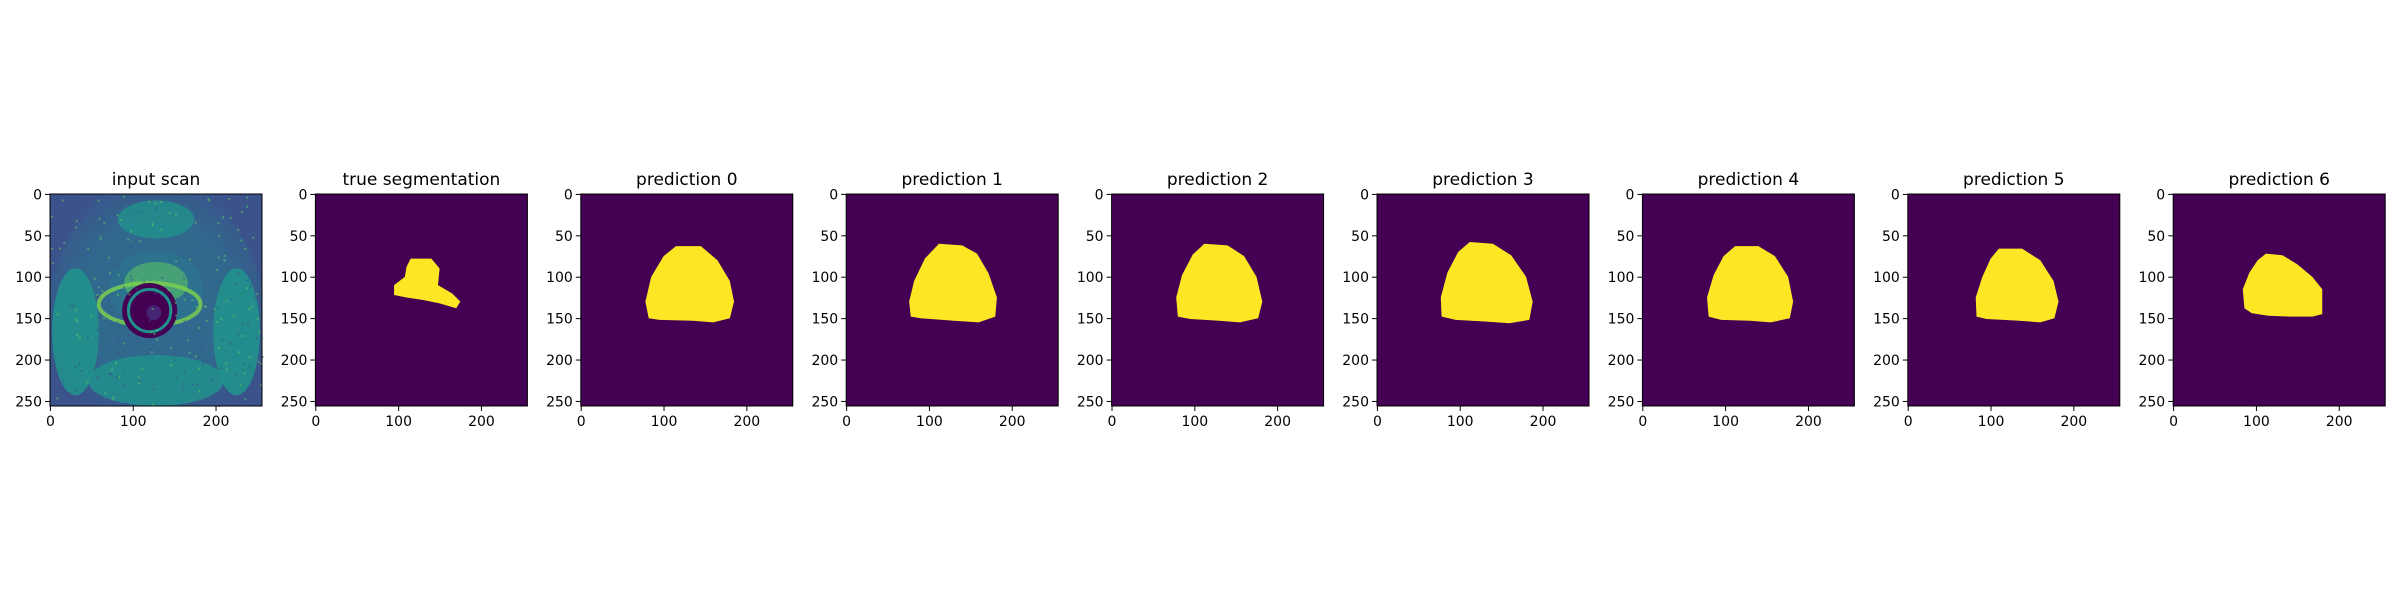  I want to click on panel-6: prediction 3 0 100 200 0 50 100 150 200 250, so click(1466, 300).